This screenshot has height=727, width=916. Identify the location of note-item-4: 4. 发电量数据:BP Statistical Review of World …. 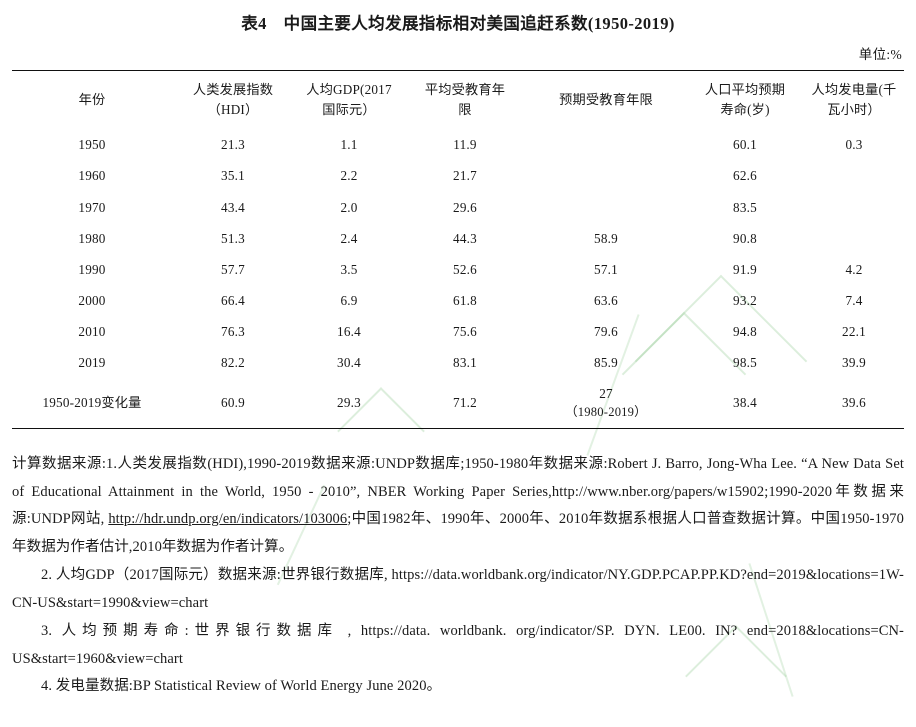
(241, 686).